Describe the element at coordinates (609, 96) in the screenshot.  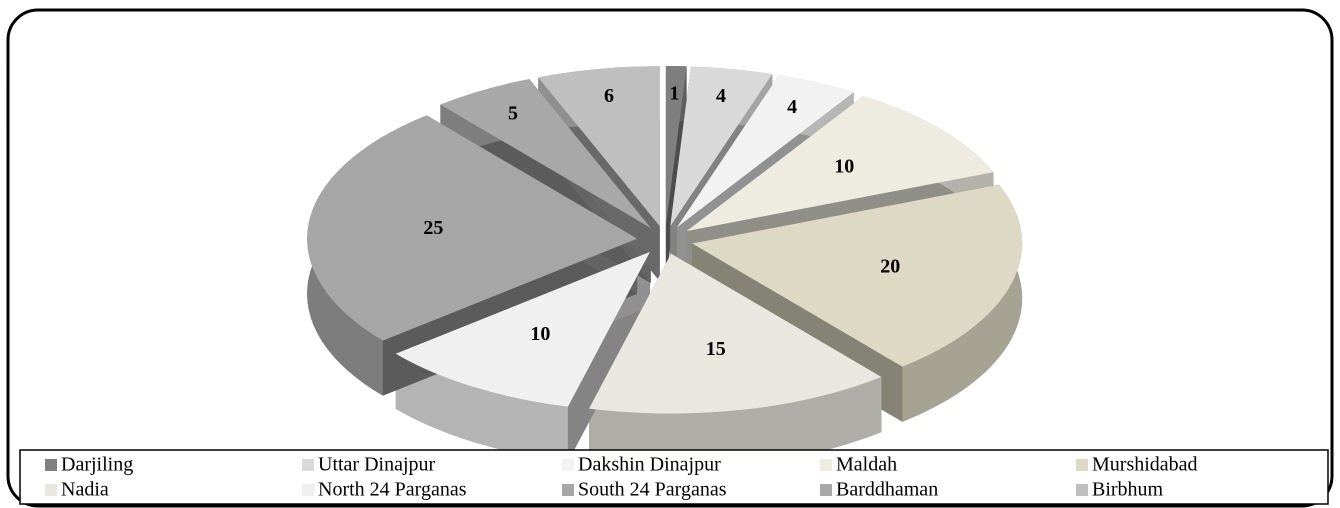
I see `data-label: 6` at that location.